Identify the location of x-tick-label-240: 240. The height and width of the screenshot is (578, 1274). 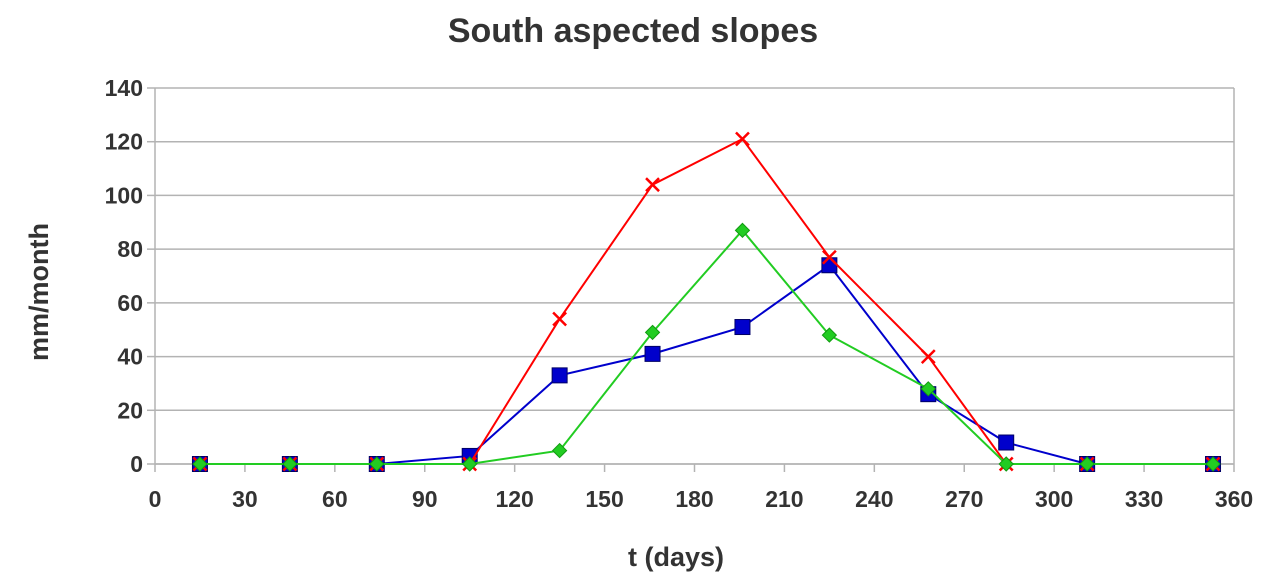
(874, 499).